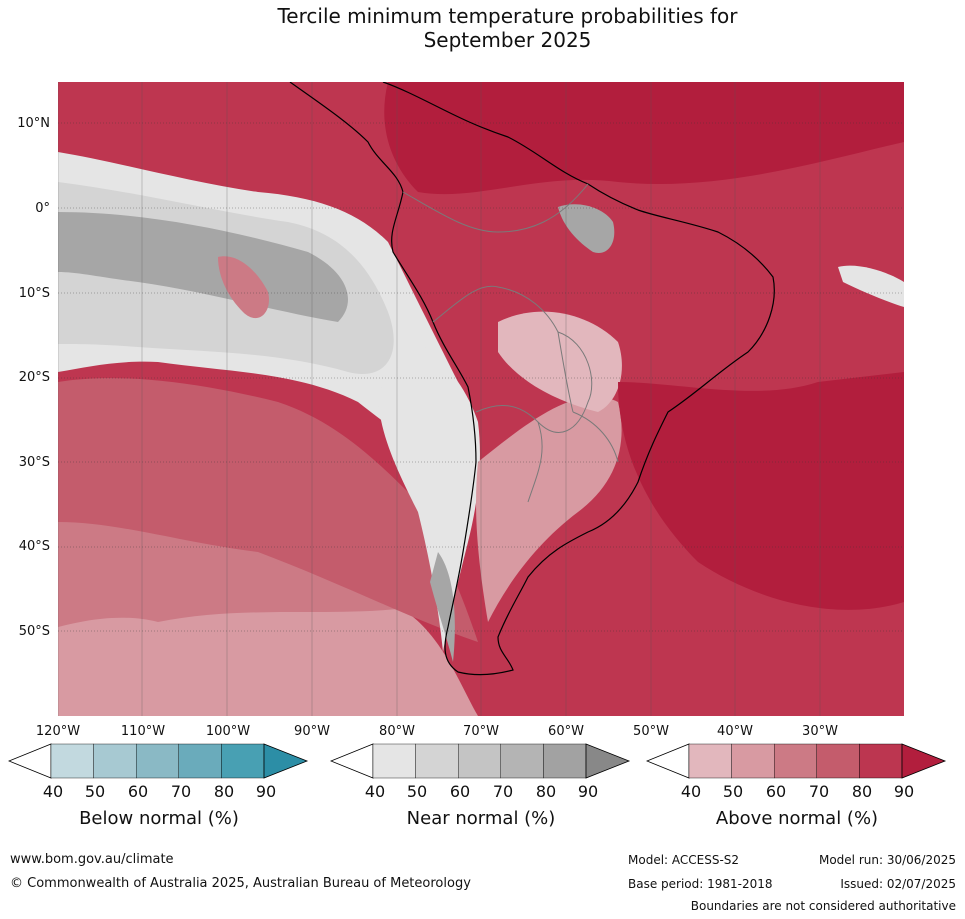 This screenshot has height=919, width=965. Describe the element at coordinates (651, 731) in the screenshot. I see `lon-label-50w: 50°W` at that location.